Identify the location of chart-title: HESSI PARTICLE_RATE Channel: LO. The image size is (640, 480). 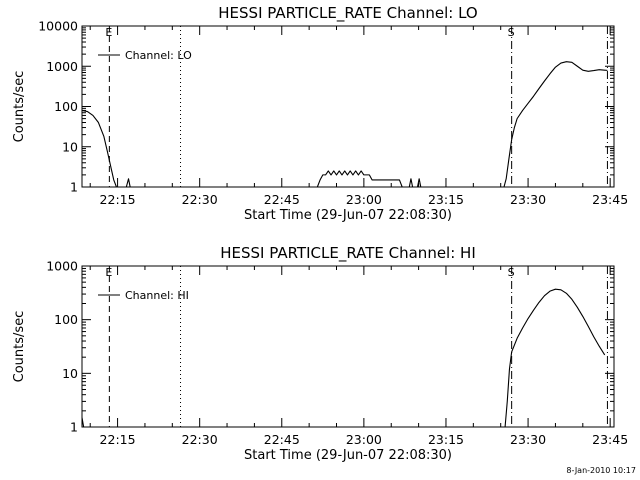
(347, 13).